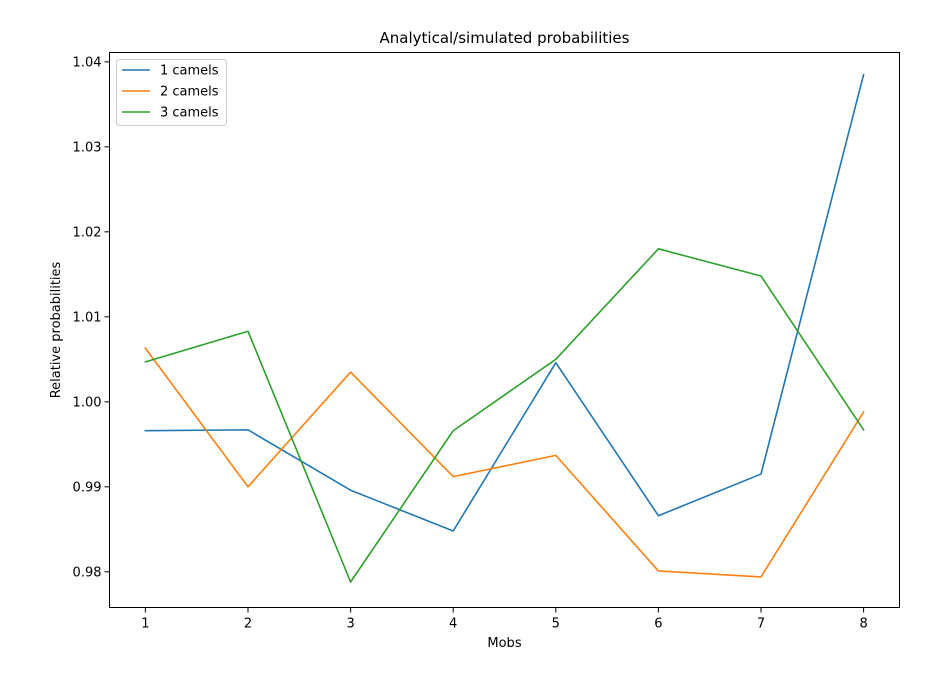 The width and height of the screenshot is (927, 696). What do you see at coordinates (87, 147) in the screenshot?
I see `y-tick-label: 1.03` at bounding box center [87, 147].